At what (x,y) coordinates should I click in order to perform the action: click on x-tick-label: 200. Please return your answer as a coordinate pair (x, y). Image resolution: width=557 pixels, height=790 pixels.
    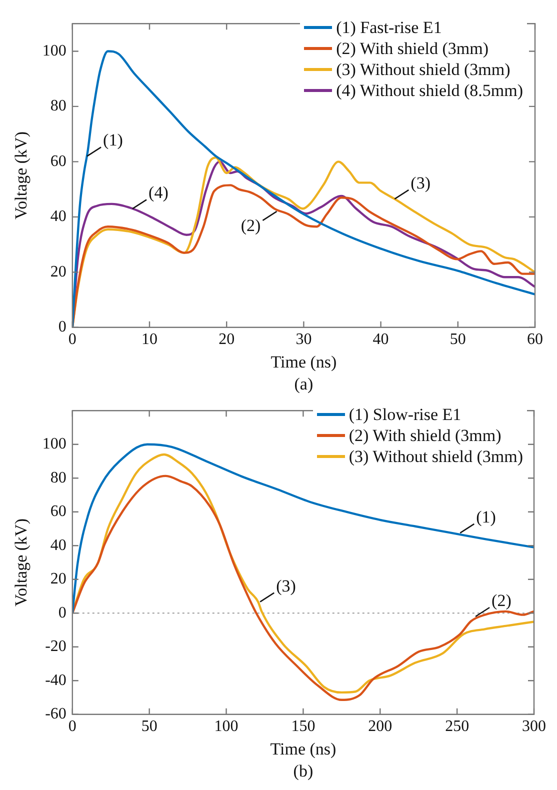
    Looking at the image, I should click on (380, 727).